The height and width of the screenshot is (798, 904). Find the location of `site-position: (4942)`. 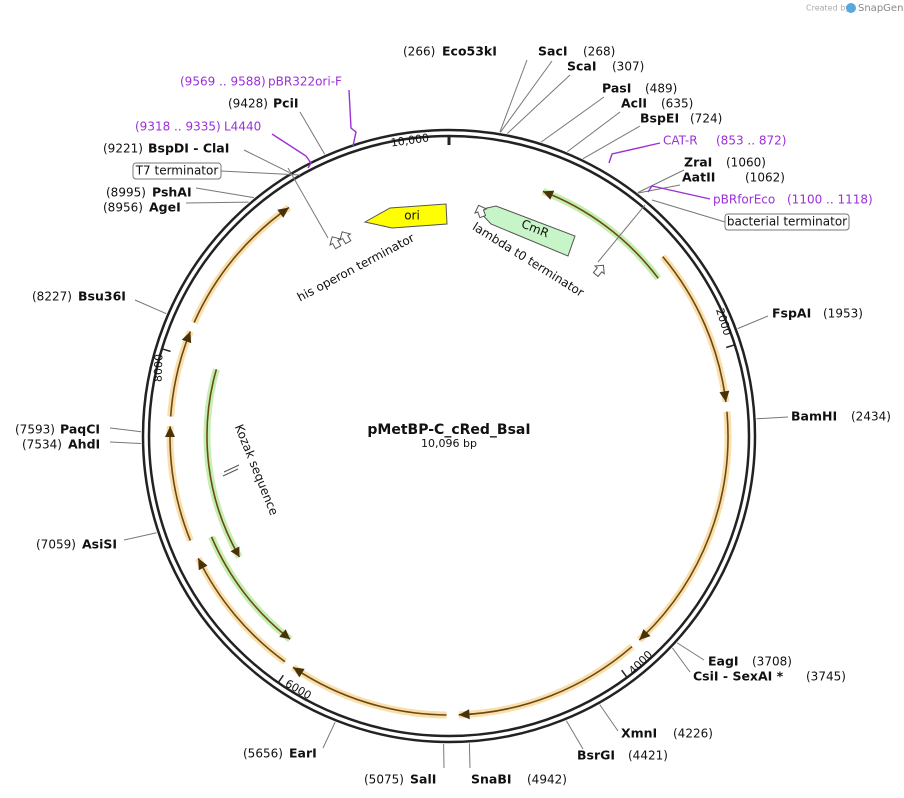

site-position: (4942) is located at coordinates (547, 780).